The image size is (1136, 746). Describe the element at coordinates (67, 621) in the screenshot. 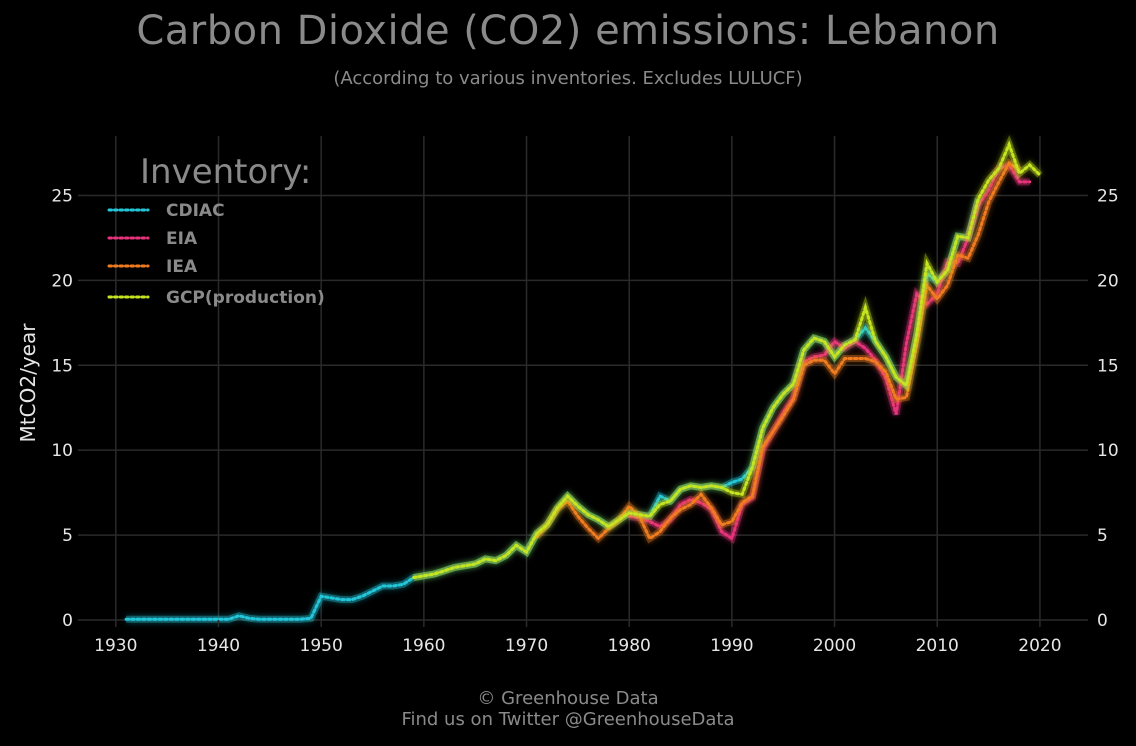

I see `y-tick-label-left: 0` at that location.